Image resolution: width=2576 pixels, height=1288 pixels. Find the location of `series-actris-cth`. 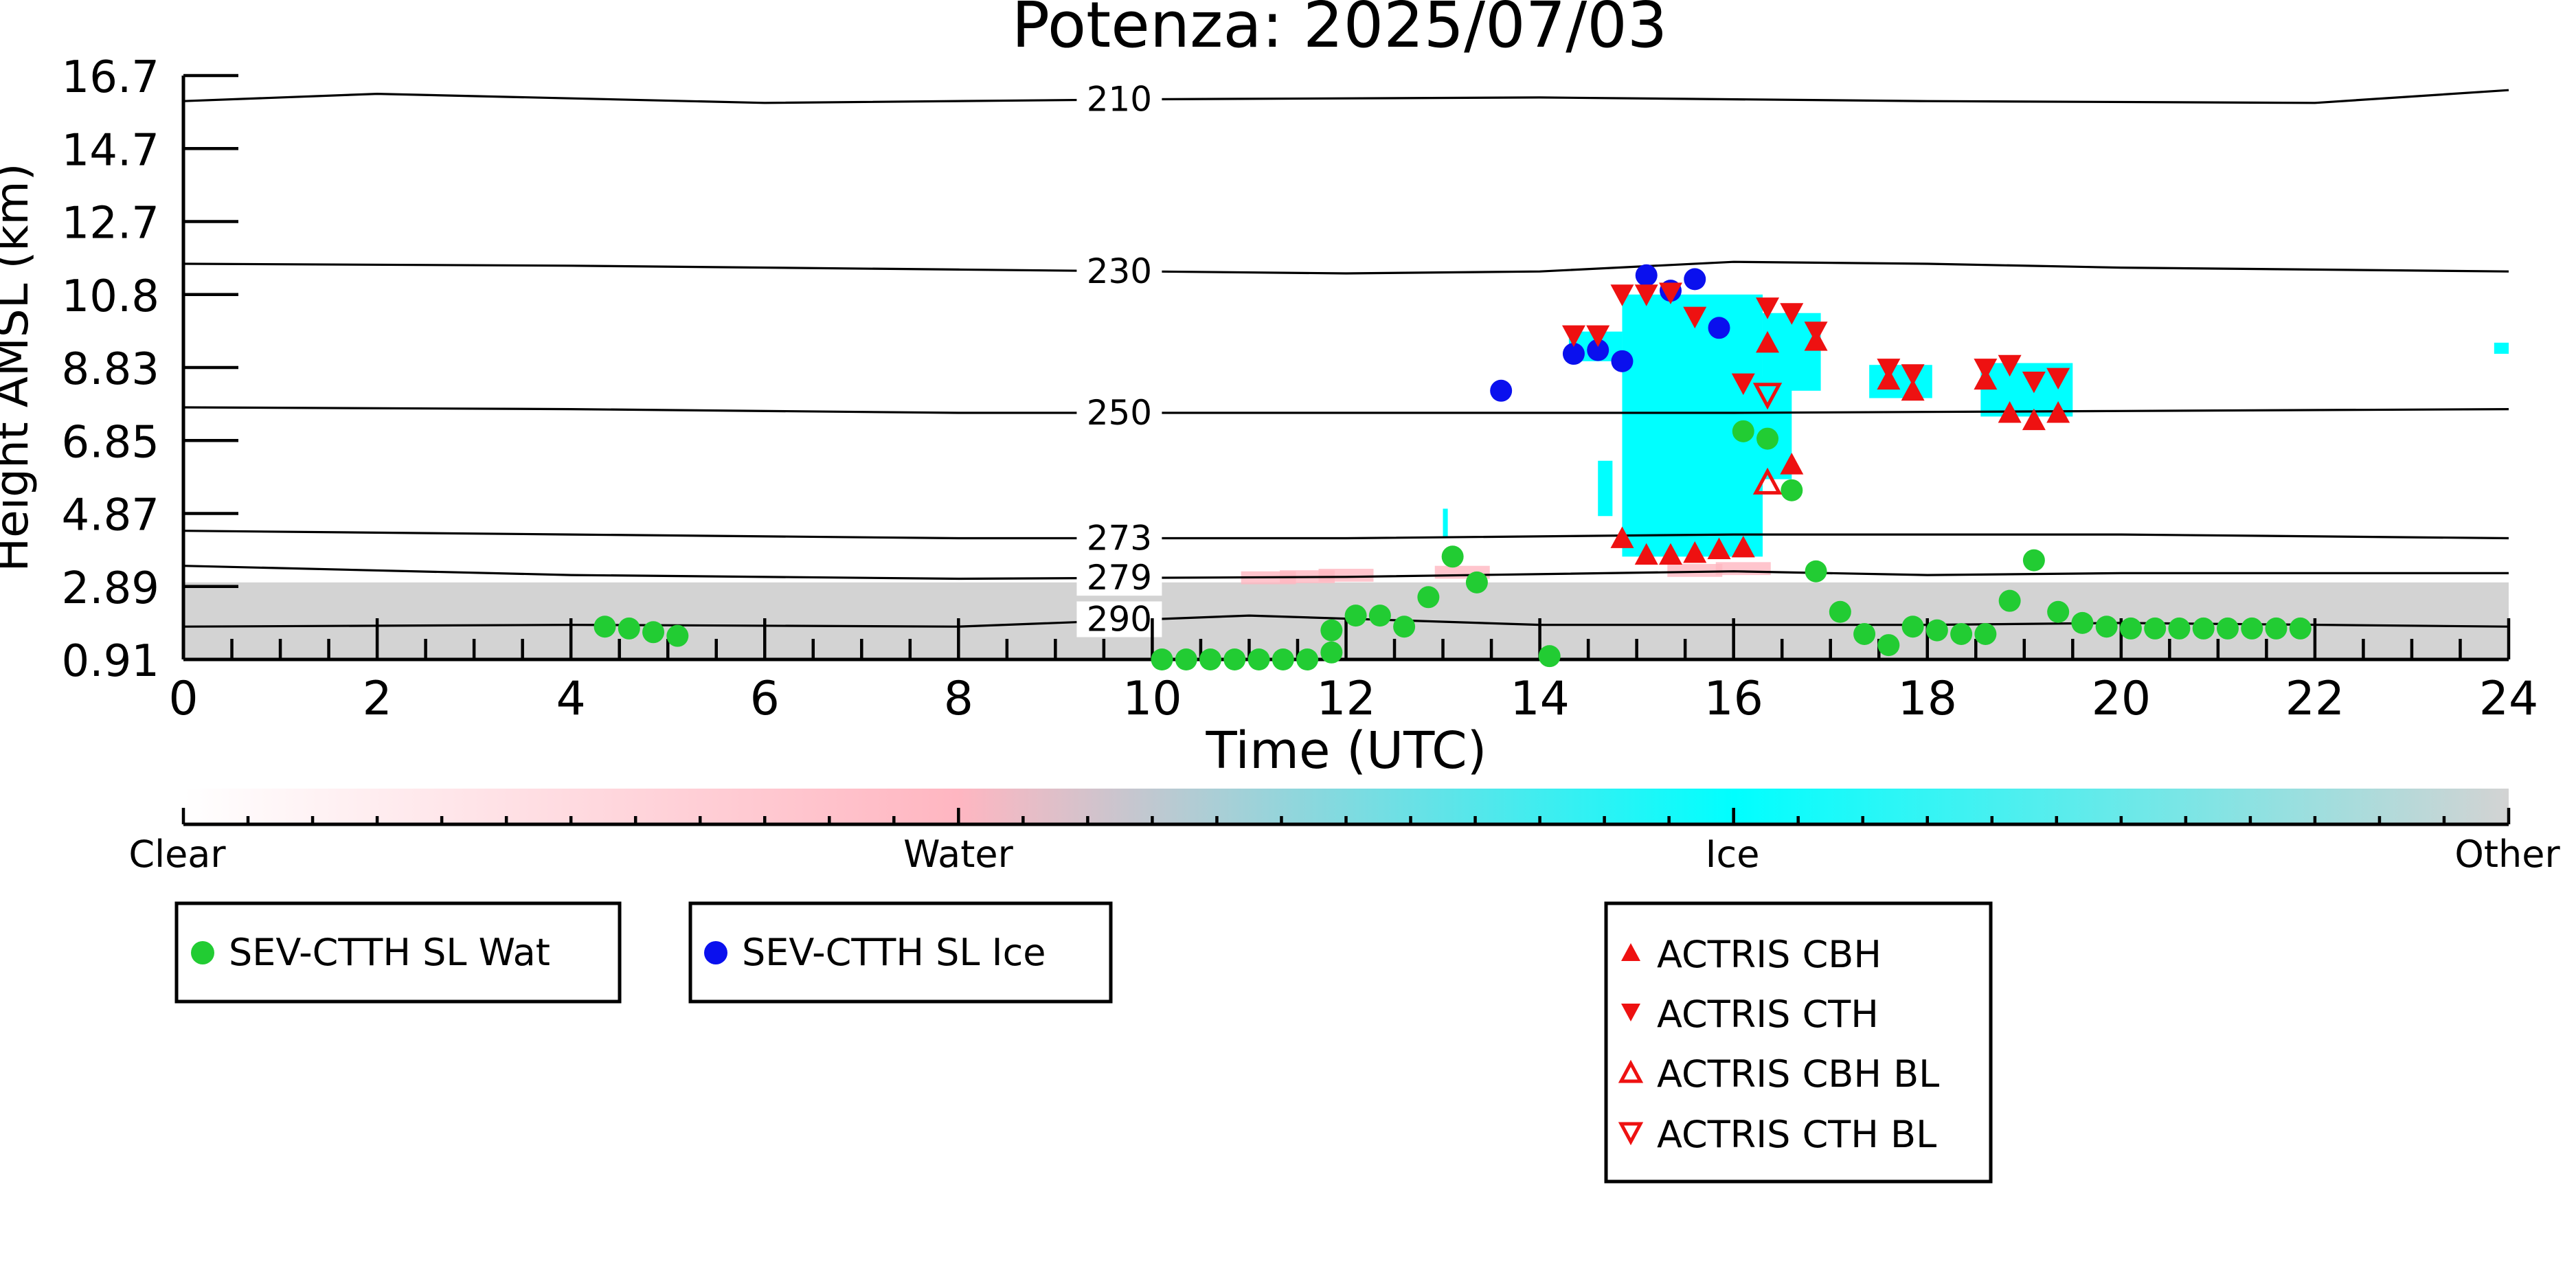

series-actris-cth is located at coordinates (1815, 339).